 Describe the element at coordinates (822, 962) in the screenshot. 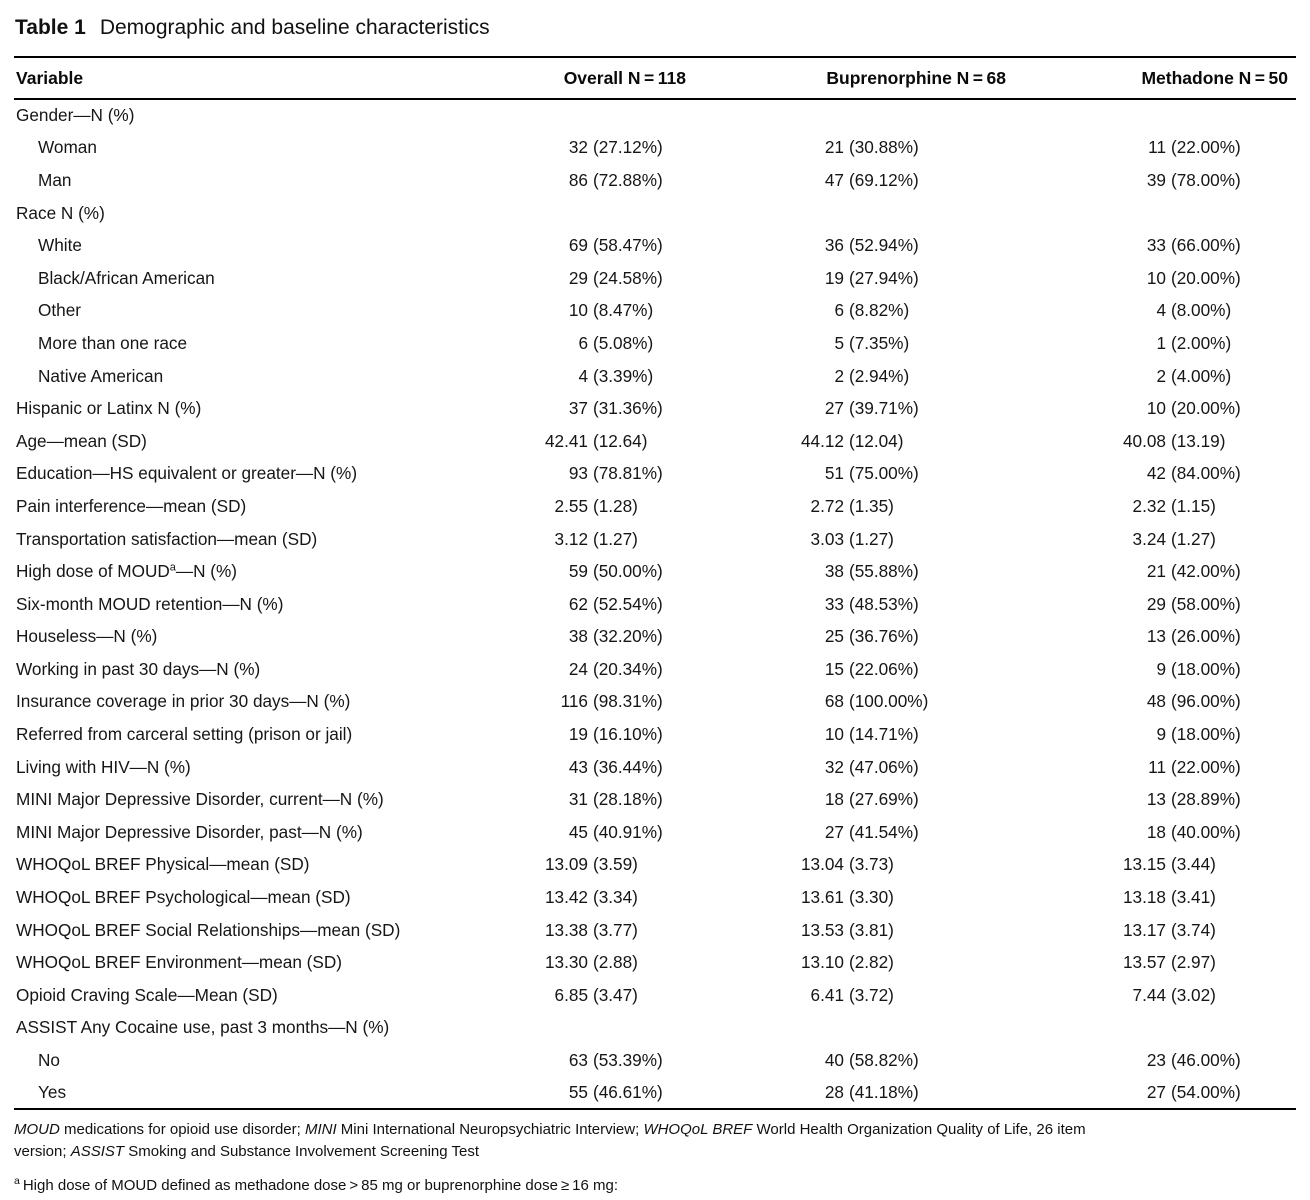

I see `count-value: 13.10` at that location.